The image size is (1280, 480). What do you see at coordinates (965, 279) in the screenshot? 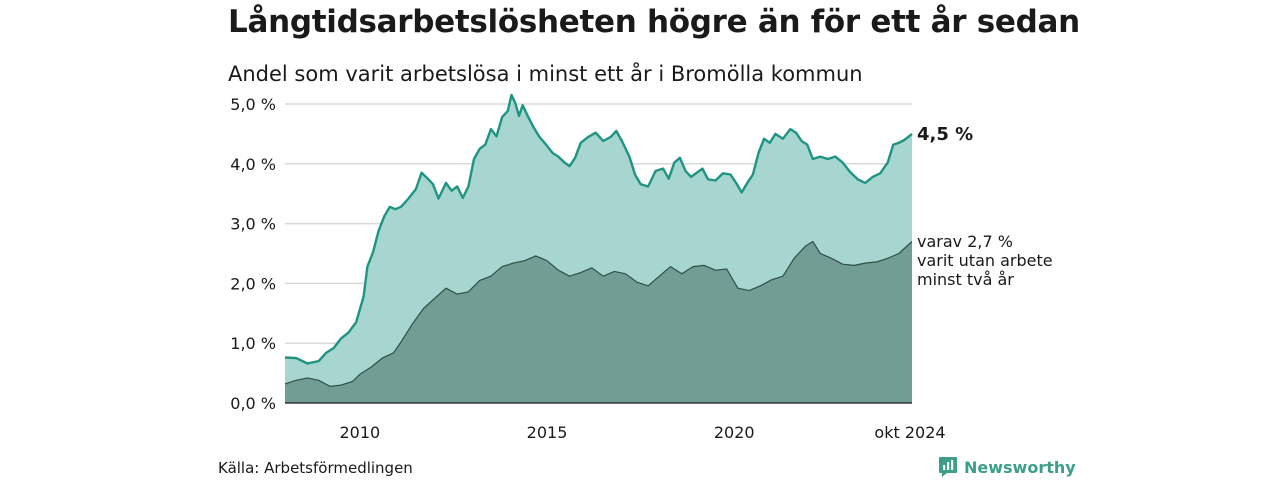
I see `long-term-label-line: minst två år` at bounding box center [965, 279].